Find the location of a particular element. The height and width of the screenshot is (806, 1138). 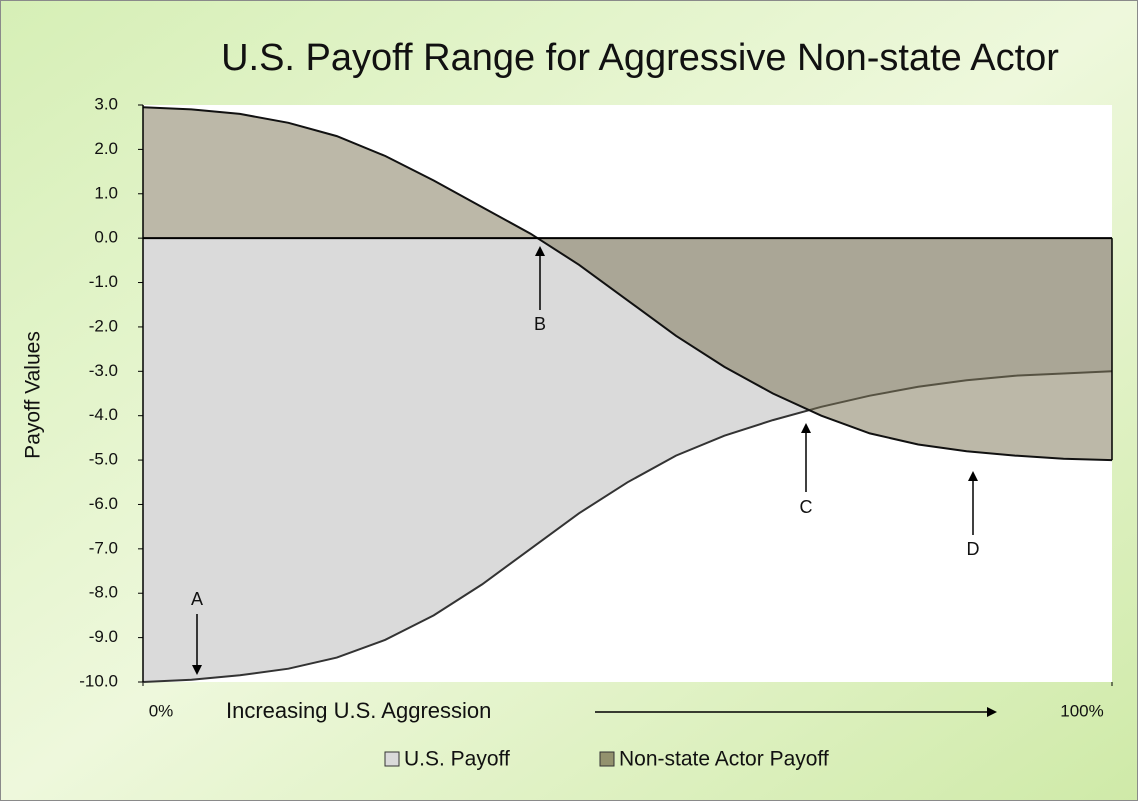

y-tick-label: -8.0 is located at coordinates (103, 592).